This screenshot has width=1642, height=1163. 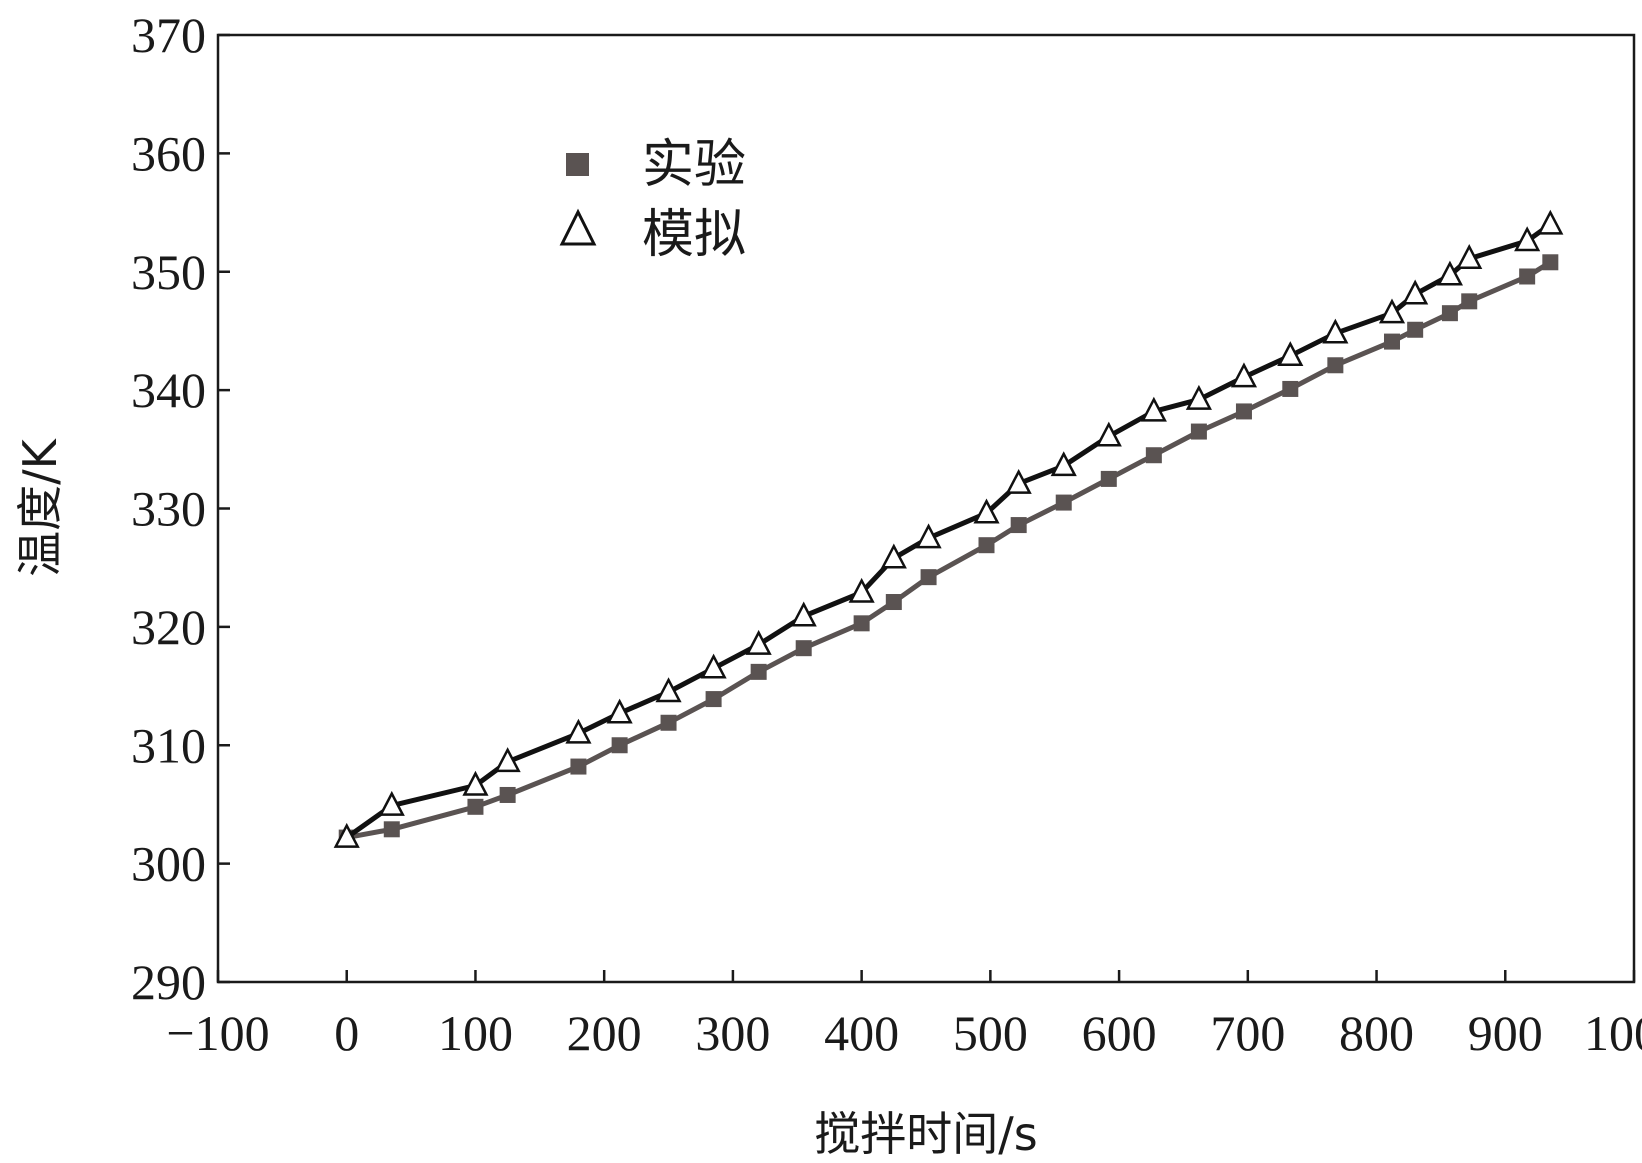 What do you see at coordinates (168, 509) in the screenshot?
I see `y-tick-label: 330` at bounding box center [168, 509].